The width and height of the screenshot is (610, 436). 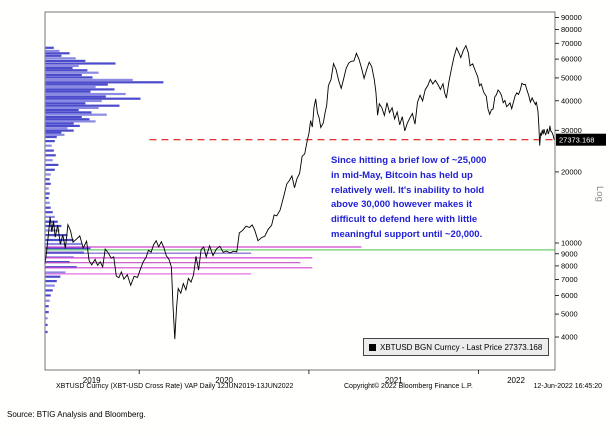 I want to click on last-price-marker-label: 27373.168, so click(x=576, y=140).